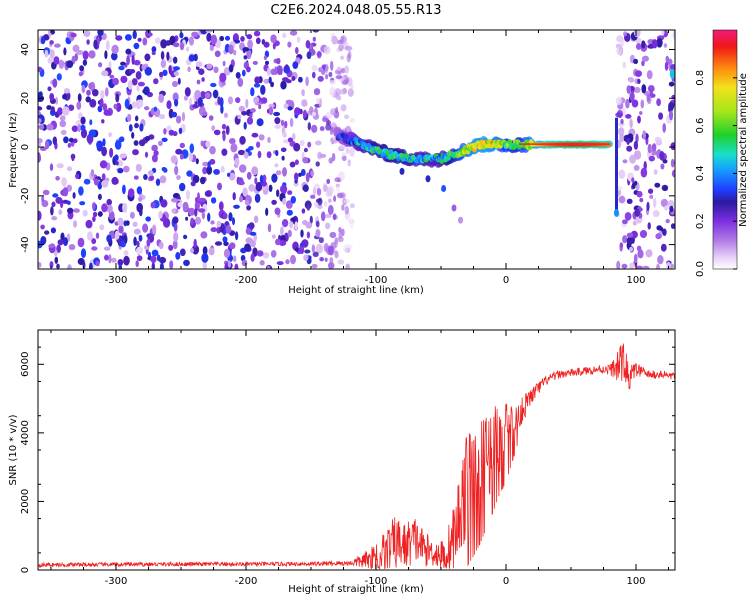 This screenshot has width=750, height=600. I want to click on signal-point, so click(482, 142).